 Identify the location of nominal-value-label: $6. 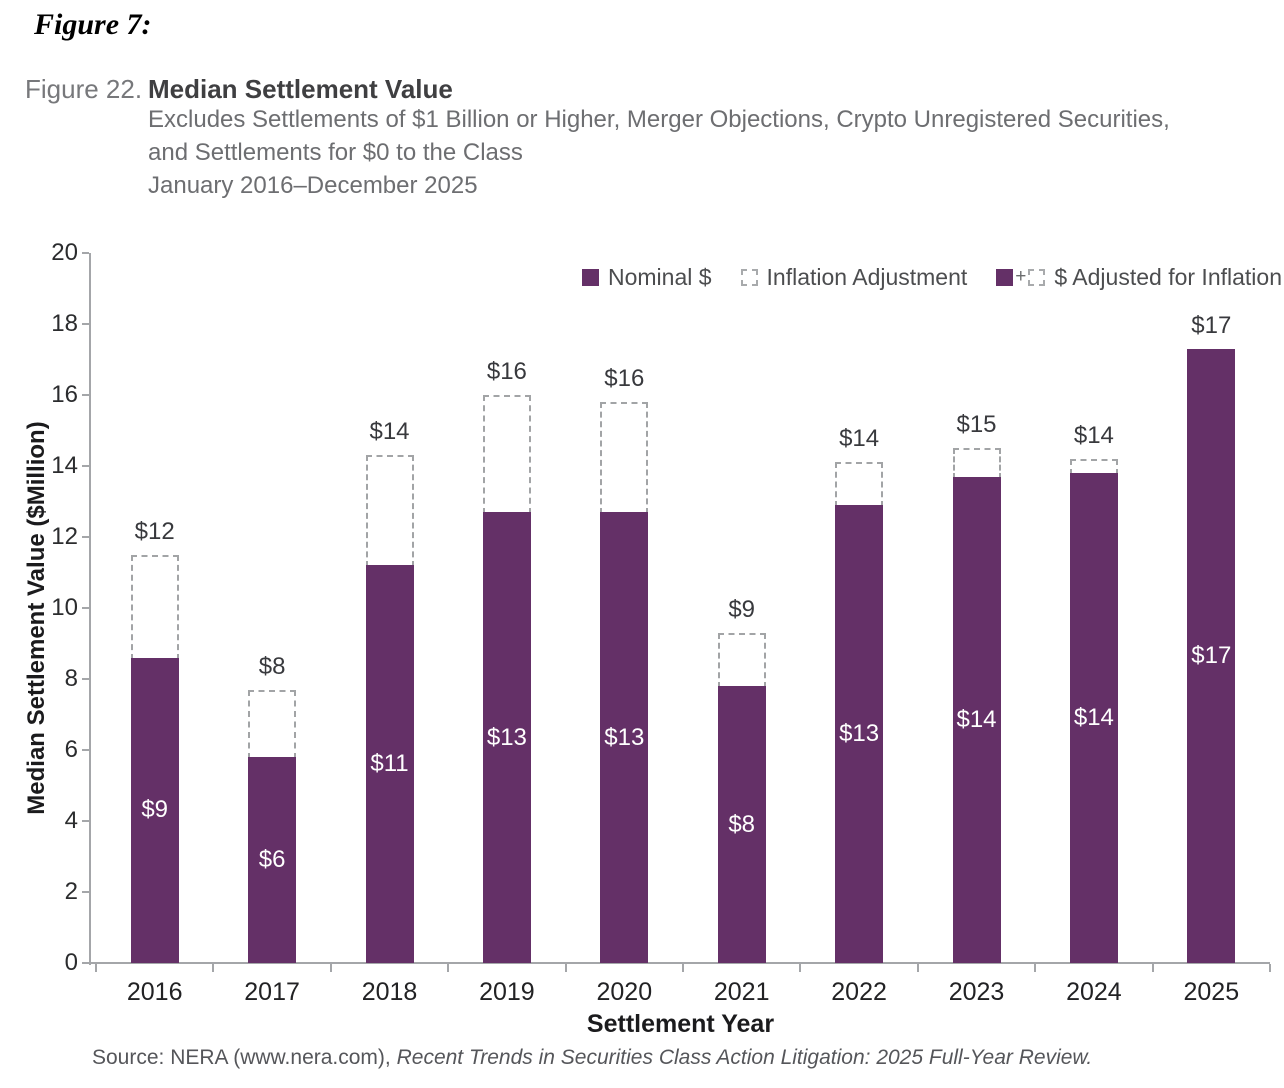
(272, 860).